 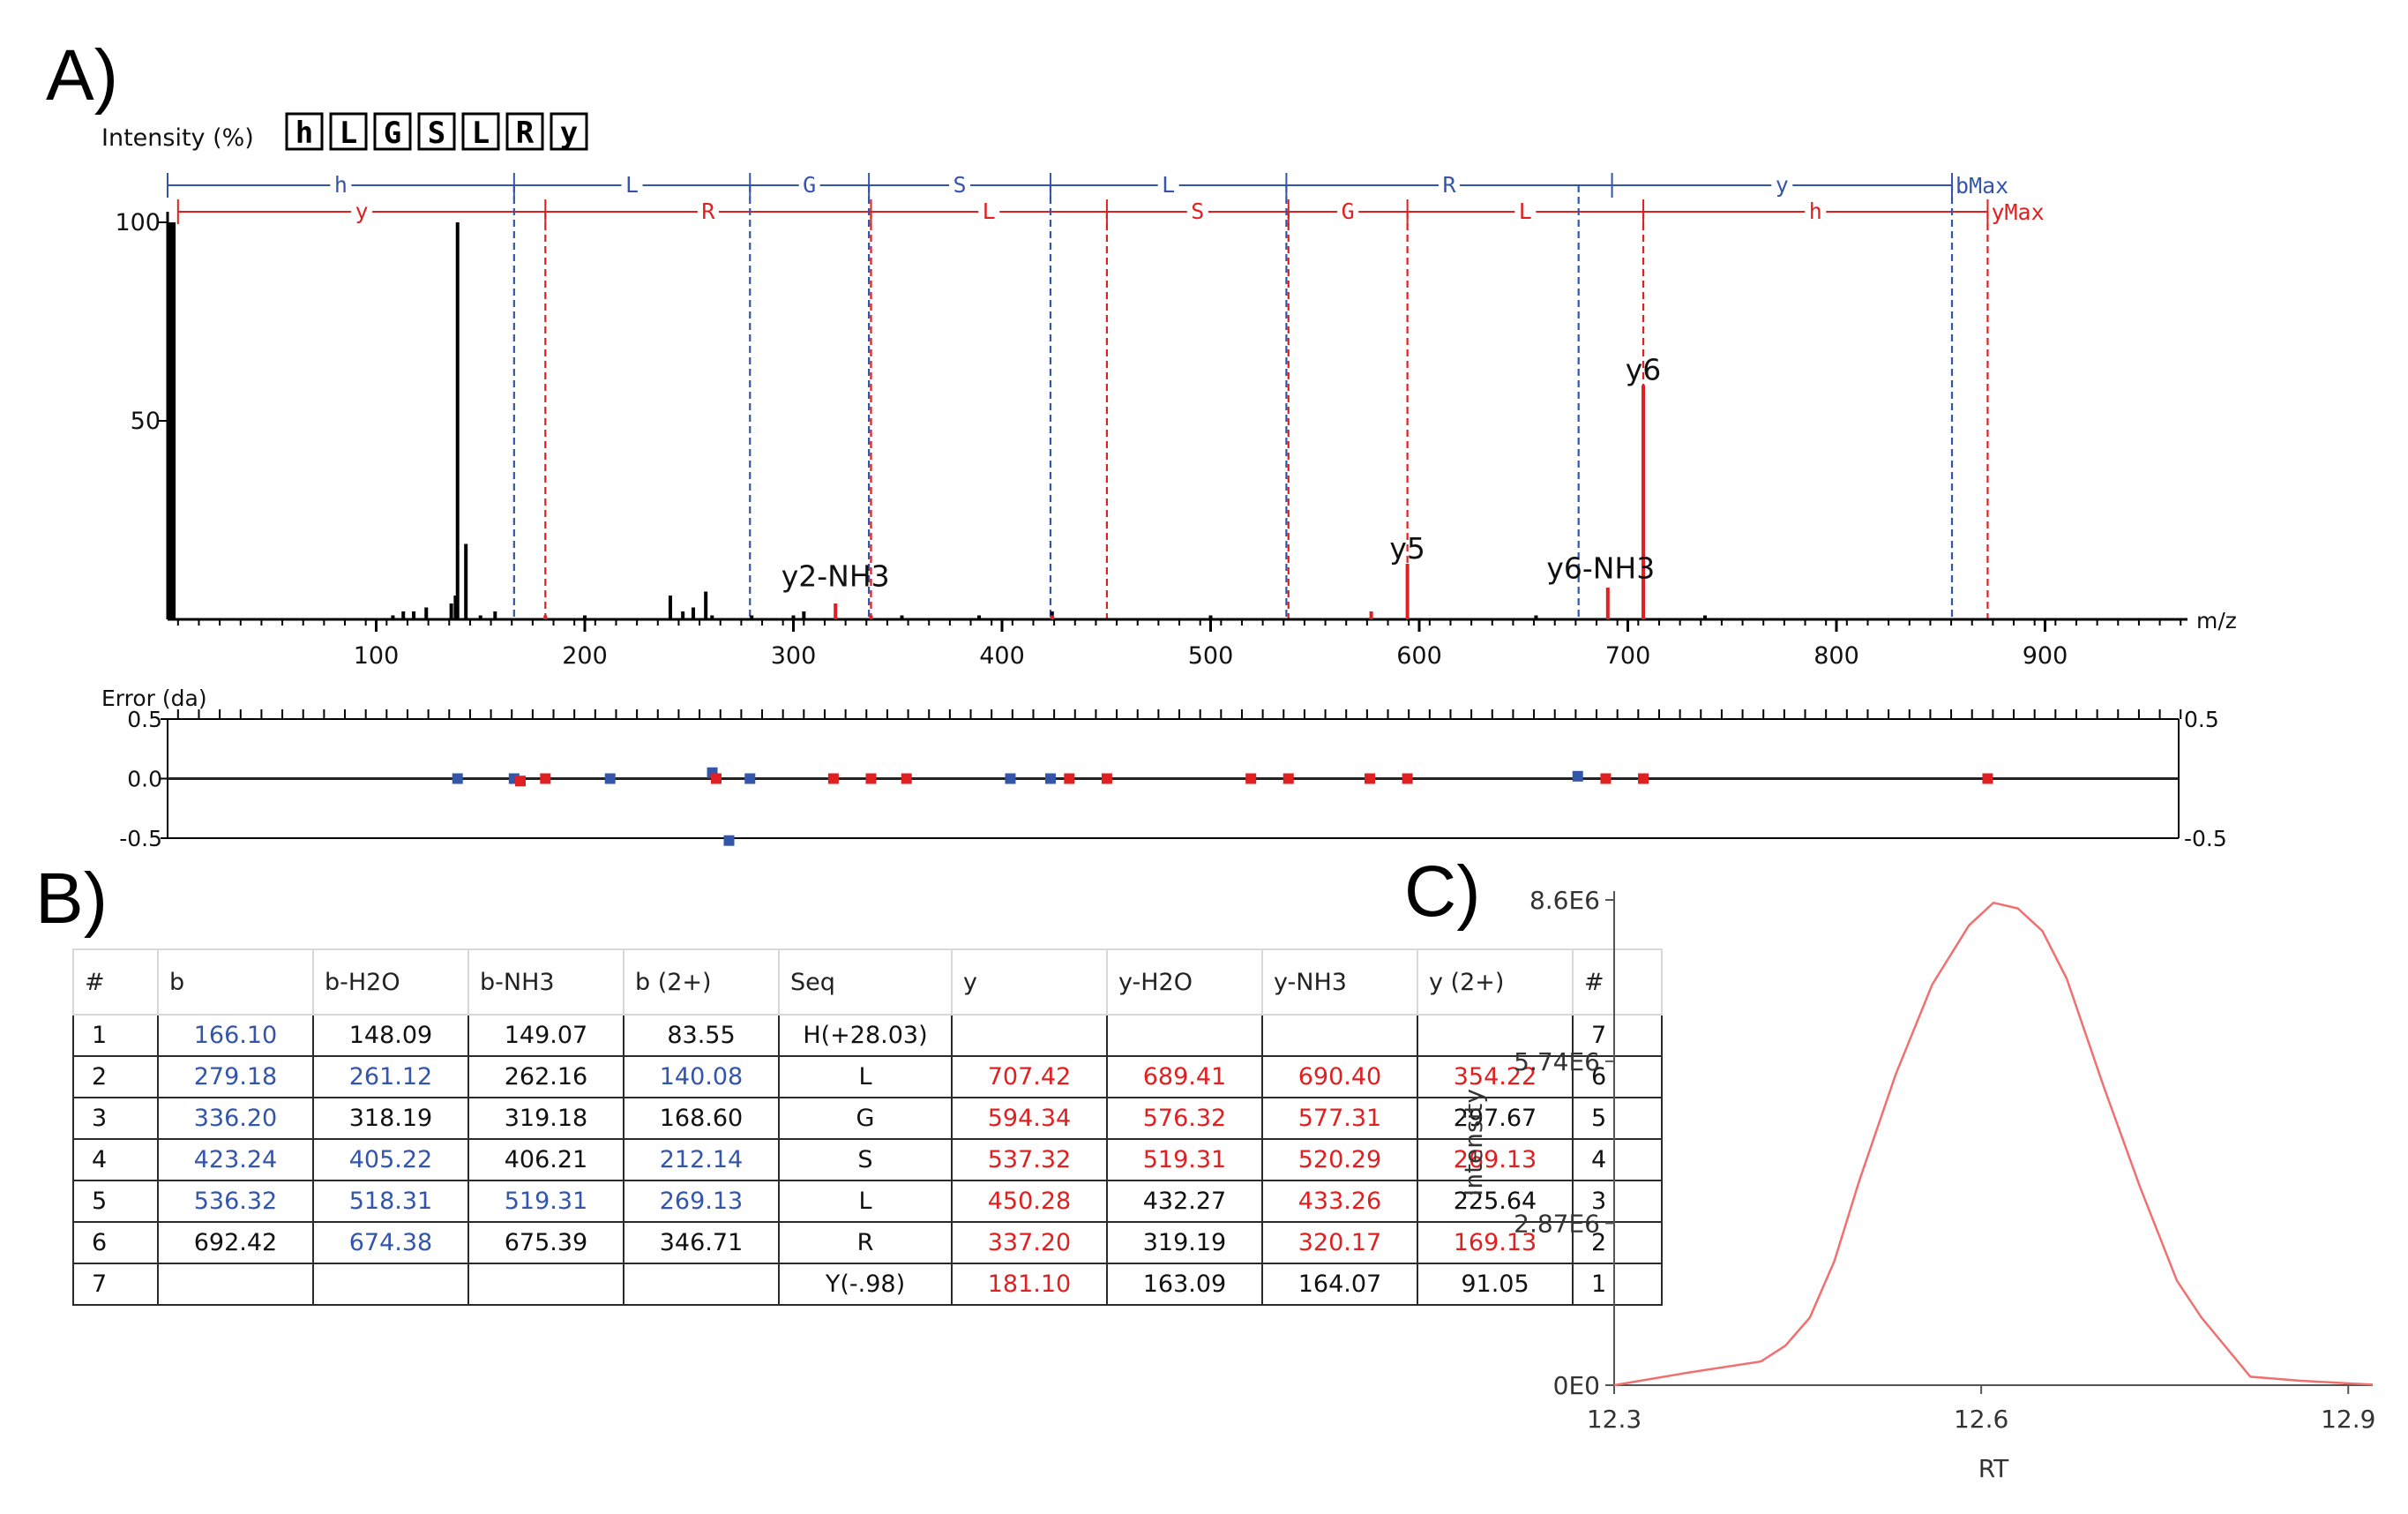 I want to click on table-cell: 297.67, so click(x=1495, y=1118).